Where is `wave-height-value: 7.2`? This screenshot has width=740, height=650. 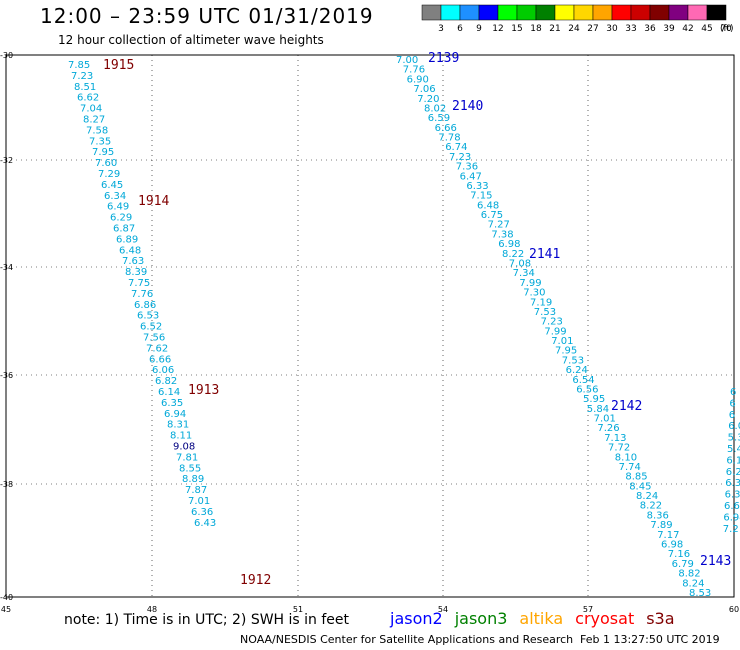 wave-height-value: 7.2 is located at coordinates (731, 529).